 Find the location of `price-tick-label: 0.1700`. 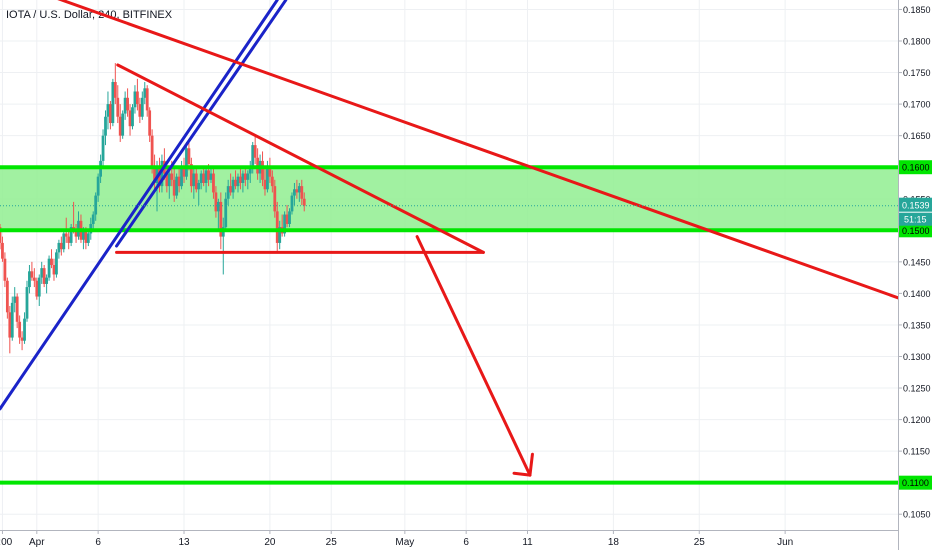

price-tick-label: 0.1700 is located at coordinates (917, 105).